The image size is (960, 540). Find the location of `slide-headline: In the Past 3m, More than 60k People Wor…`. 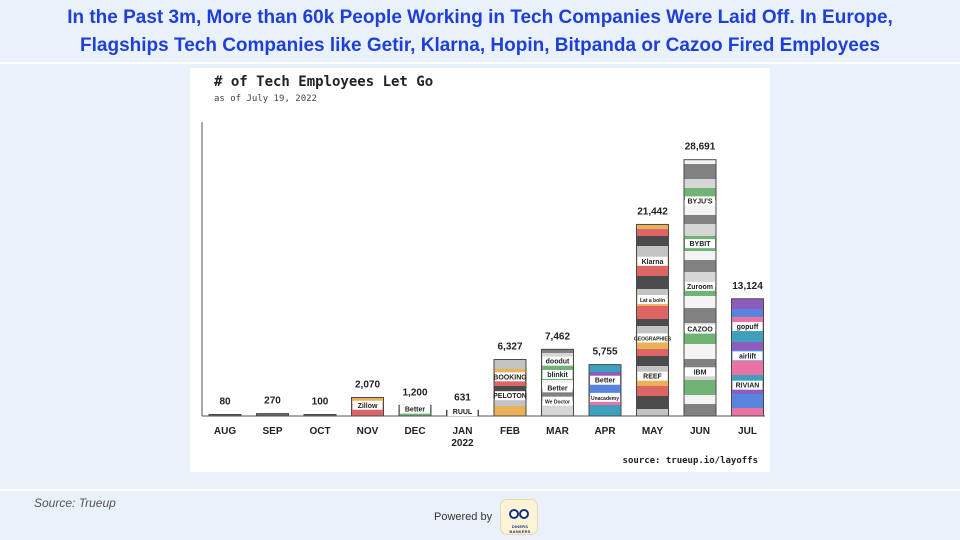

slide-headline: In the Past 3m, More than 60k People Wor… is located at coordinates (480, 32).